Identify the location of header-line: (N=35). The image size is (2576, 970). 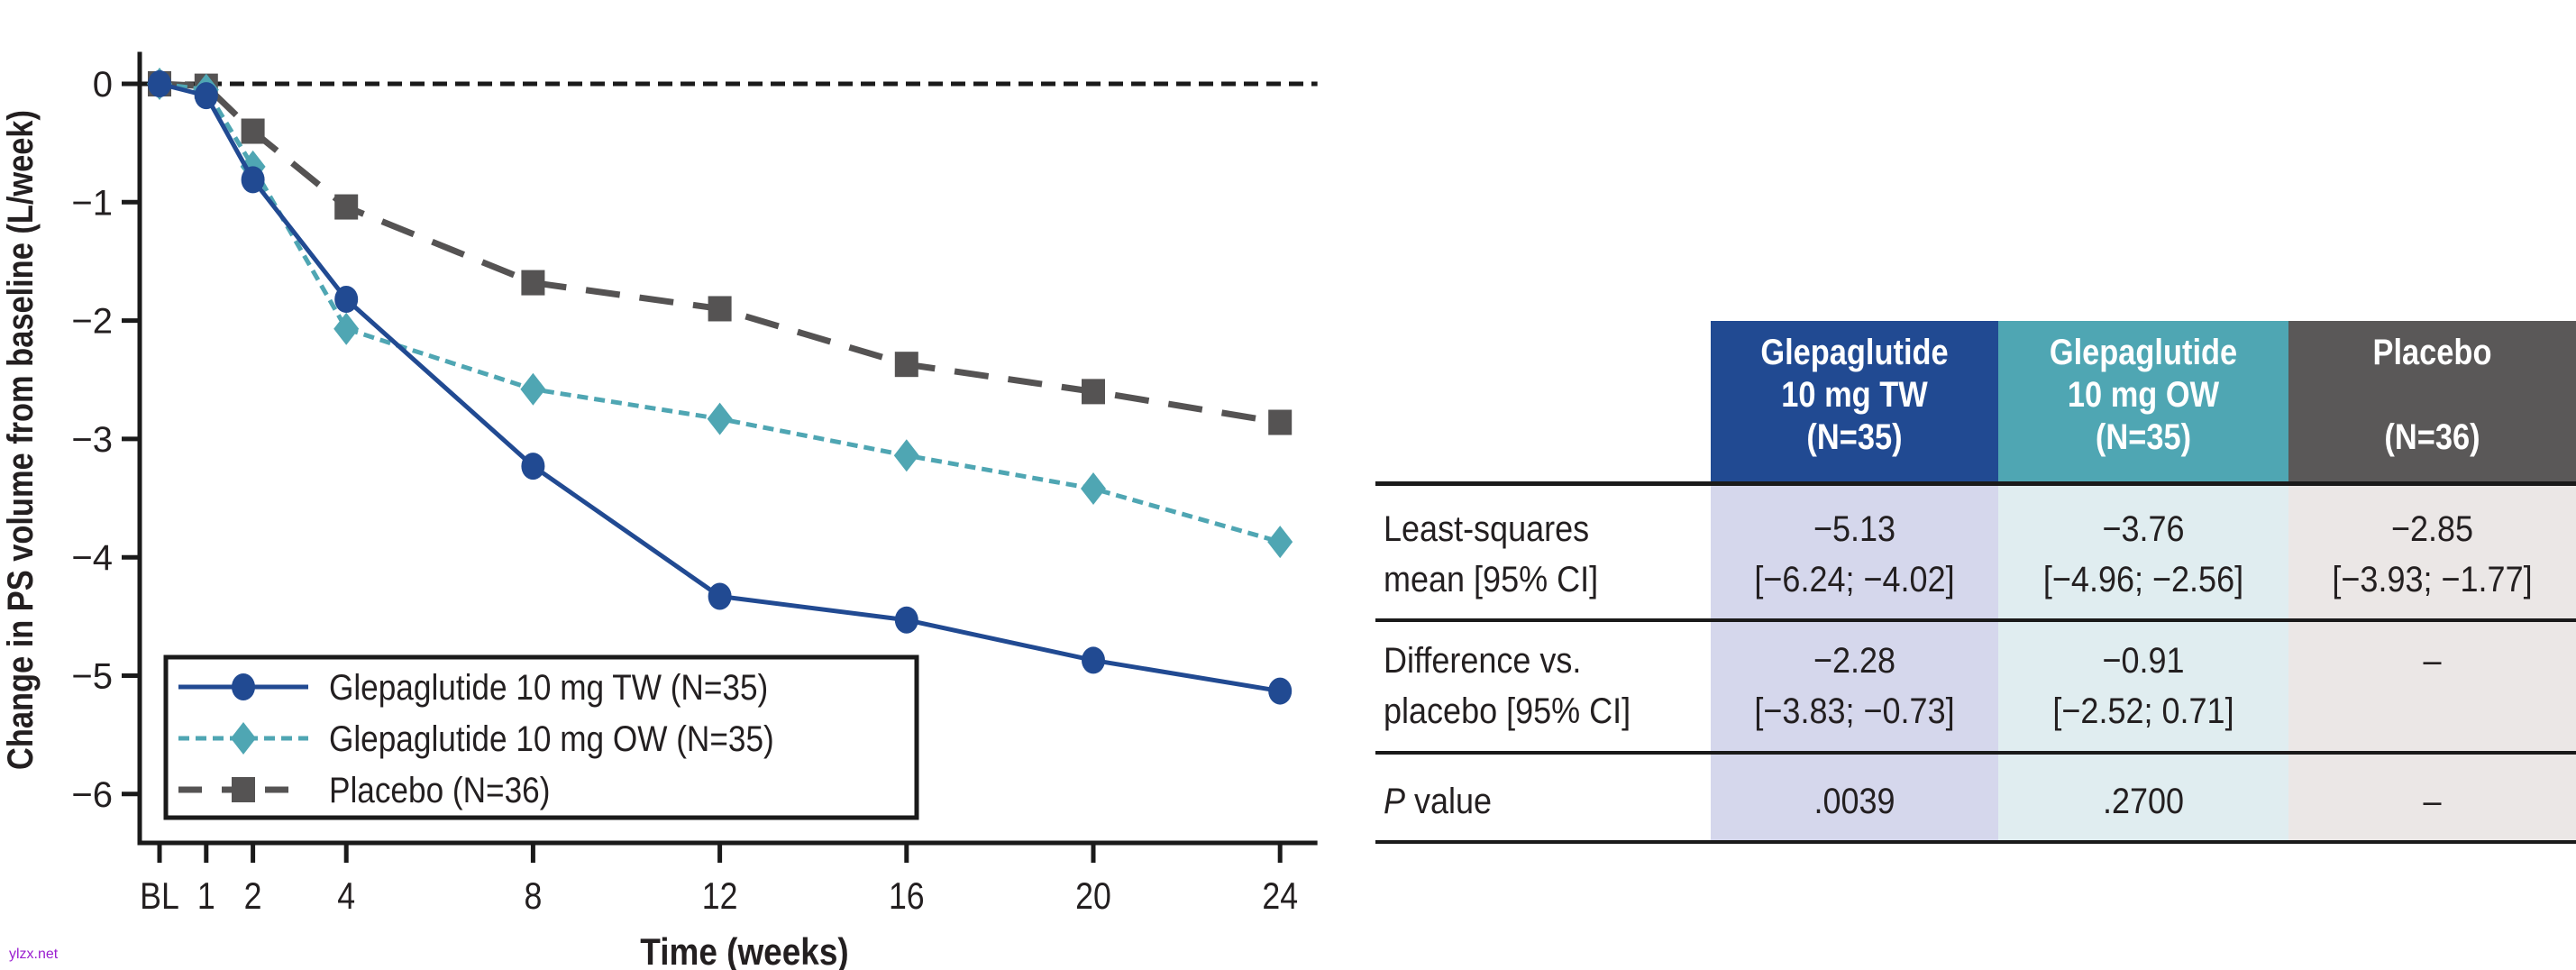
(1854, 437).